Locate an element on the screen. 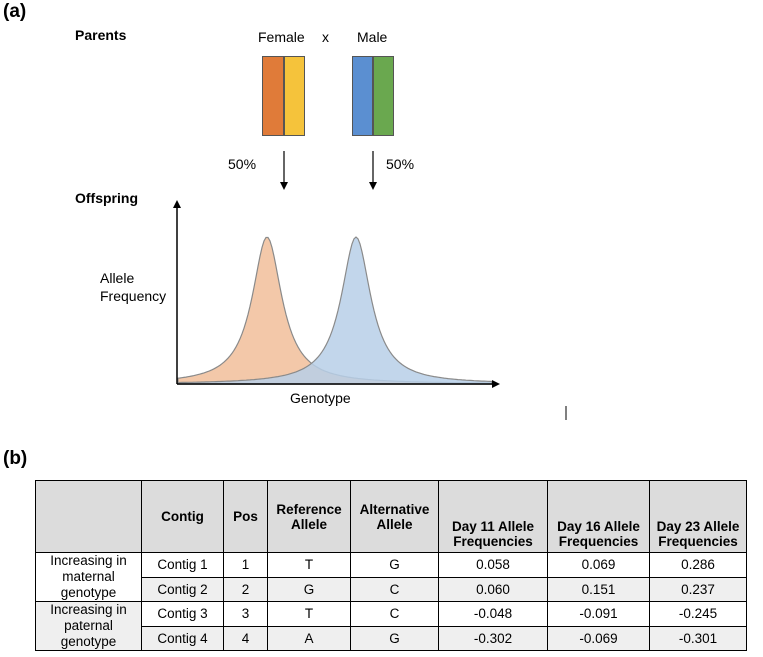 This screenshot has width=763, height=657. cell-day-16: -0.091 is located at coordinates (598, 614).